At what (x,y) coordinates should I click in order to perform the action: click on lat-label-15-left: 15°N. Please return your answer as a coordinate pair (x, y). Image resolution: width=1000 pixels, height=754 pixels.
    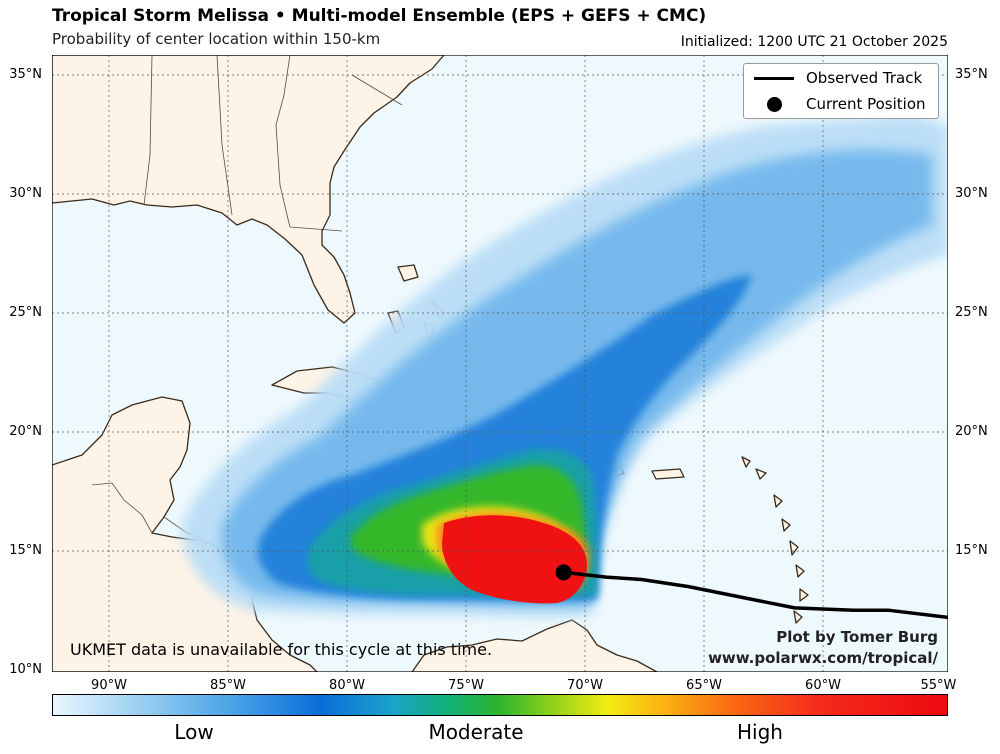
    Looking at the image, I should click on (25, 550).